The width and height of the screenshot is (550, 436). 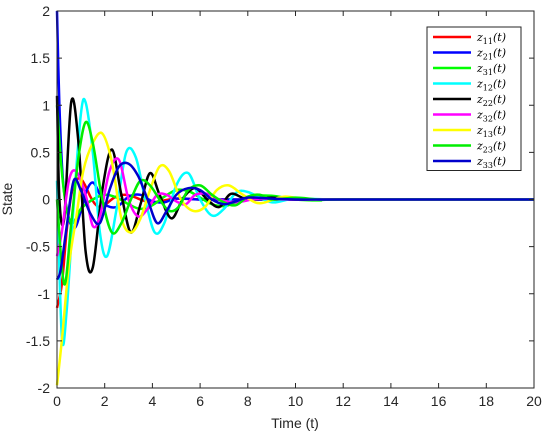 What do you see at coordinates (439, 401) in the screenshot?
I see `x-tick-label: 16` at bounding box center [439, 401].